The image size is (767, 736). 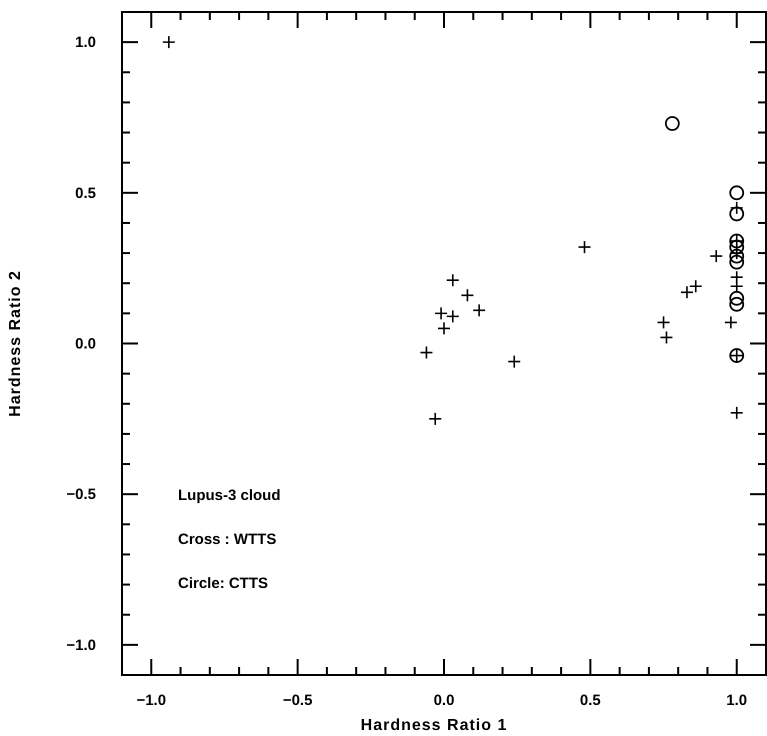 I want to click on x-tick-label: 0.0, so click(x=444, y=700).